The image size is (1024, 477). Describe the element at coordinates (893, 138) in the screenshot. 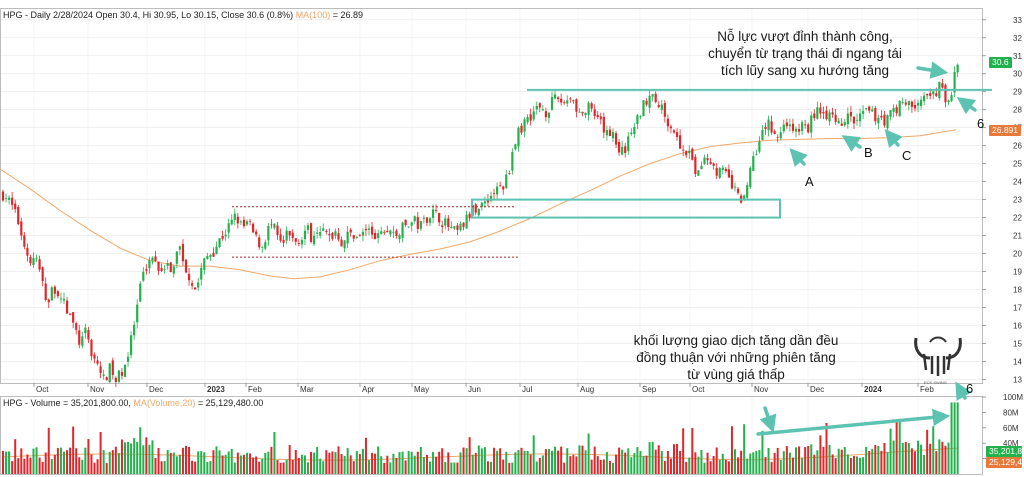

I see `arrow-c` at that location.